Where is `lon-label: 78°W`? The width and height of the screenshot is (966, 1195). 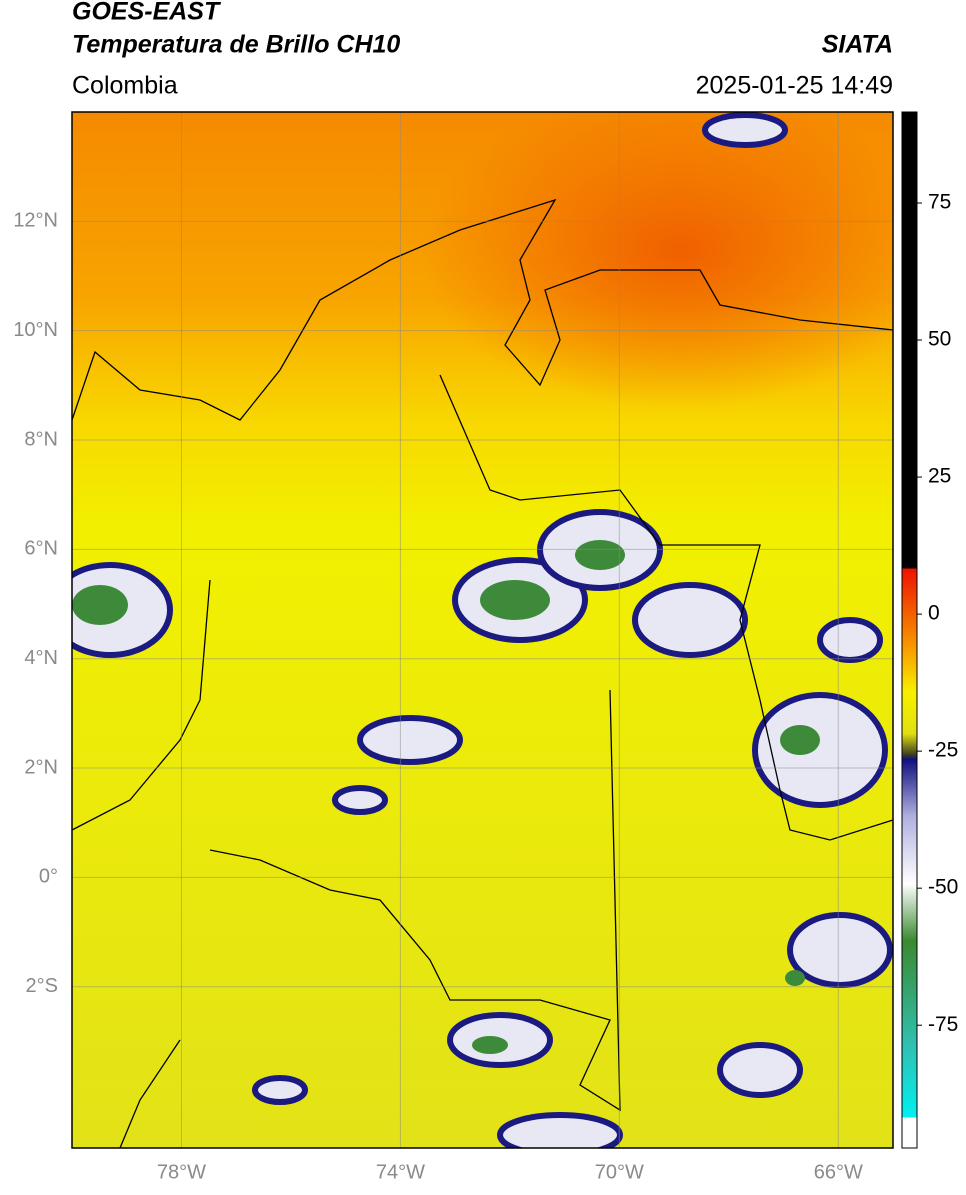 lon-label: 78°W is located at coordinates (181, 1172).